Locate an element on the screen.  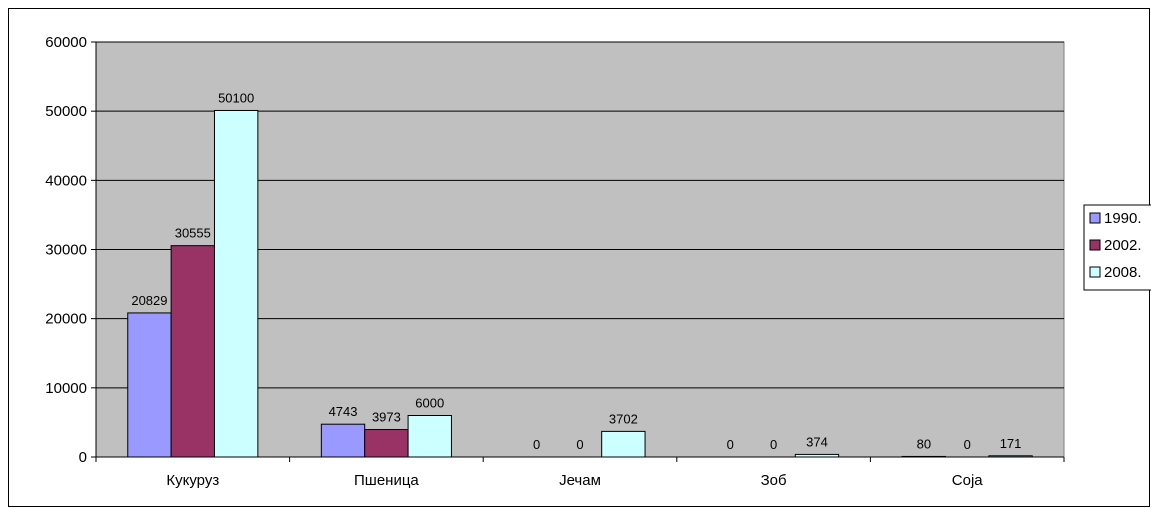
data-label: 374 is located at coordinates (817, 441).